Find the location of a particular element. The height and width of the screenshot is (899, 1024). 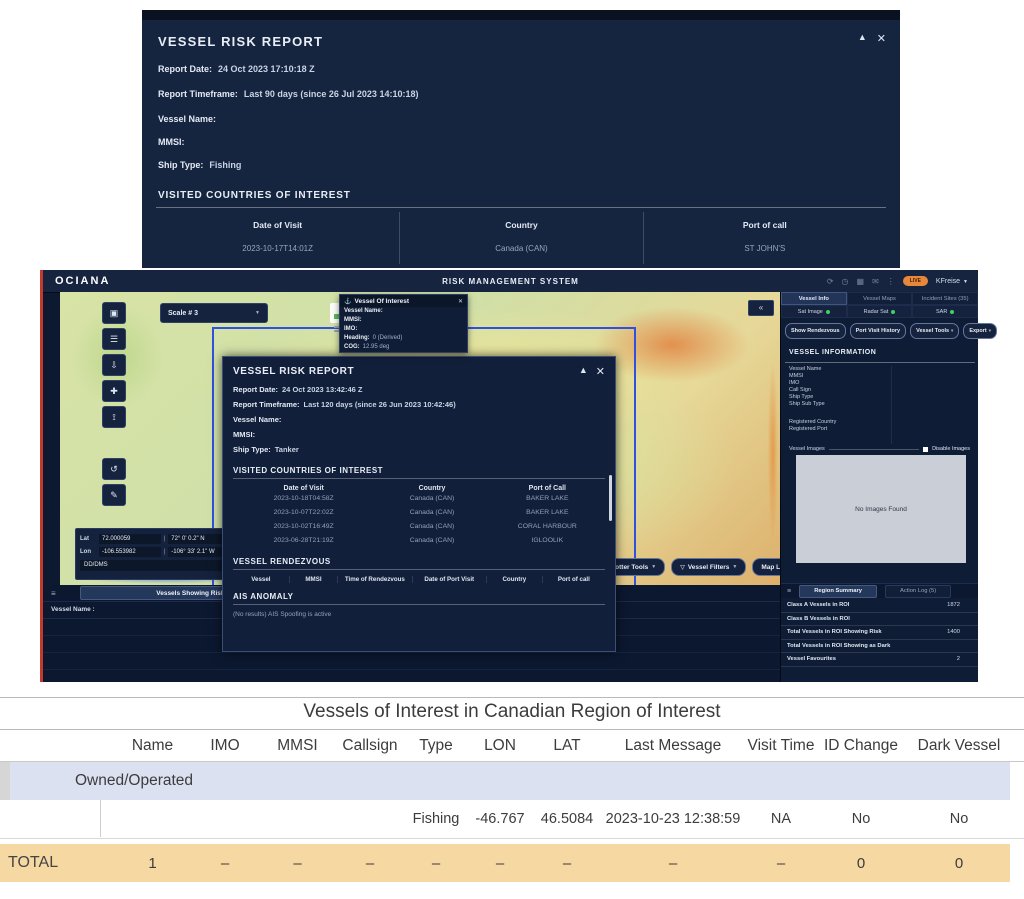

tab-action-log: Action Log (5) is located at coordinates (918, 591).